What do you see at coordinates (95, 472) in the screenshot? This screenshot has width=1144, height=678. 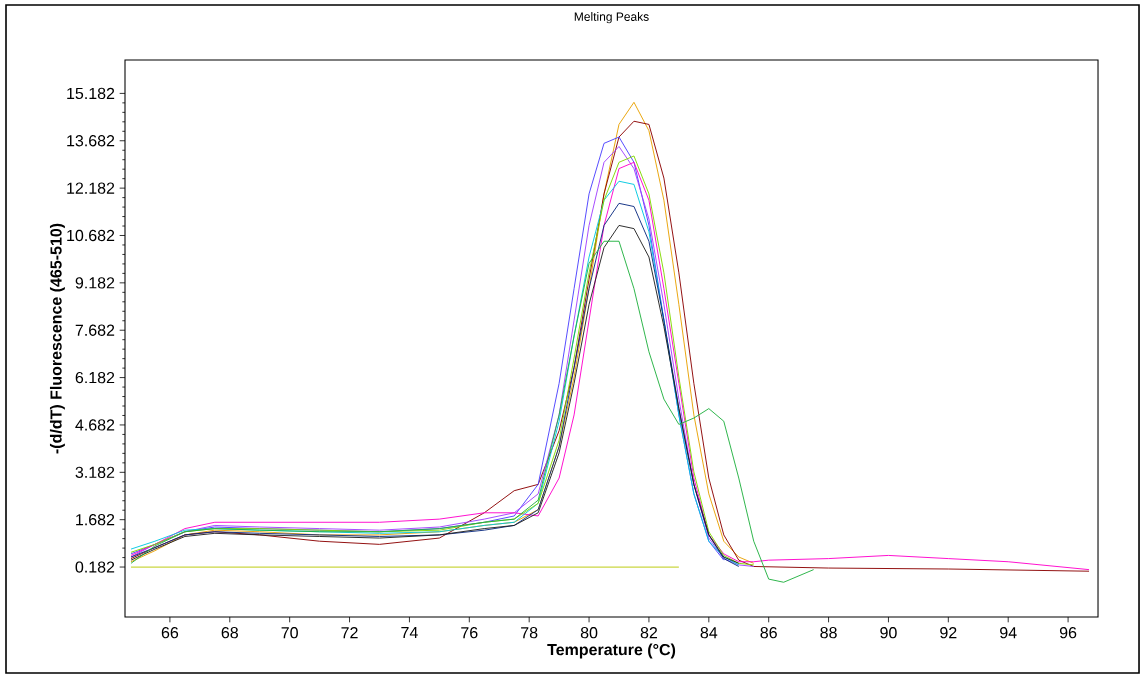 I see `y-tick-label: 3.182` at bounding box center [95, 472].